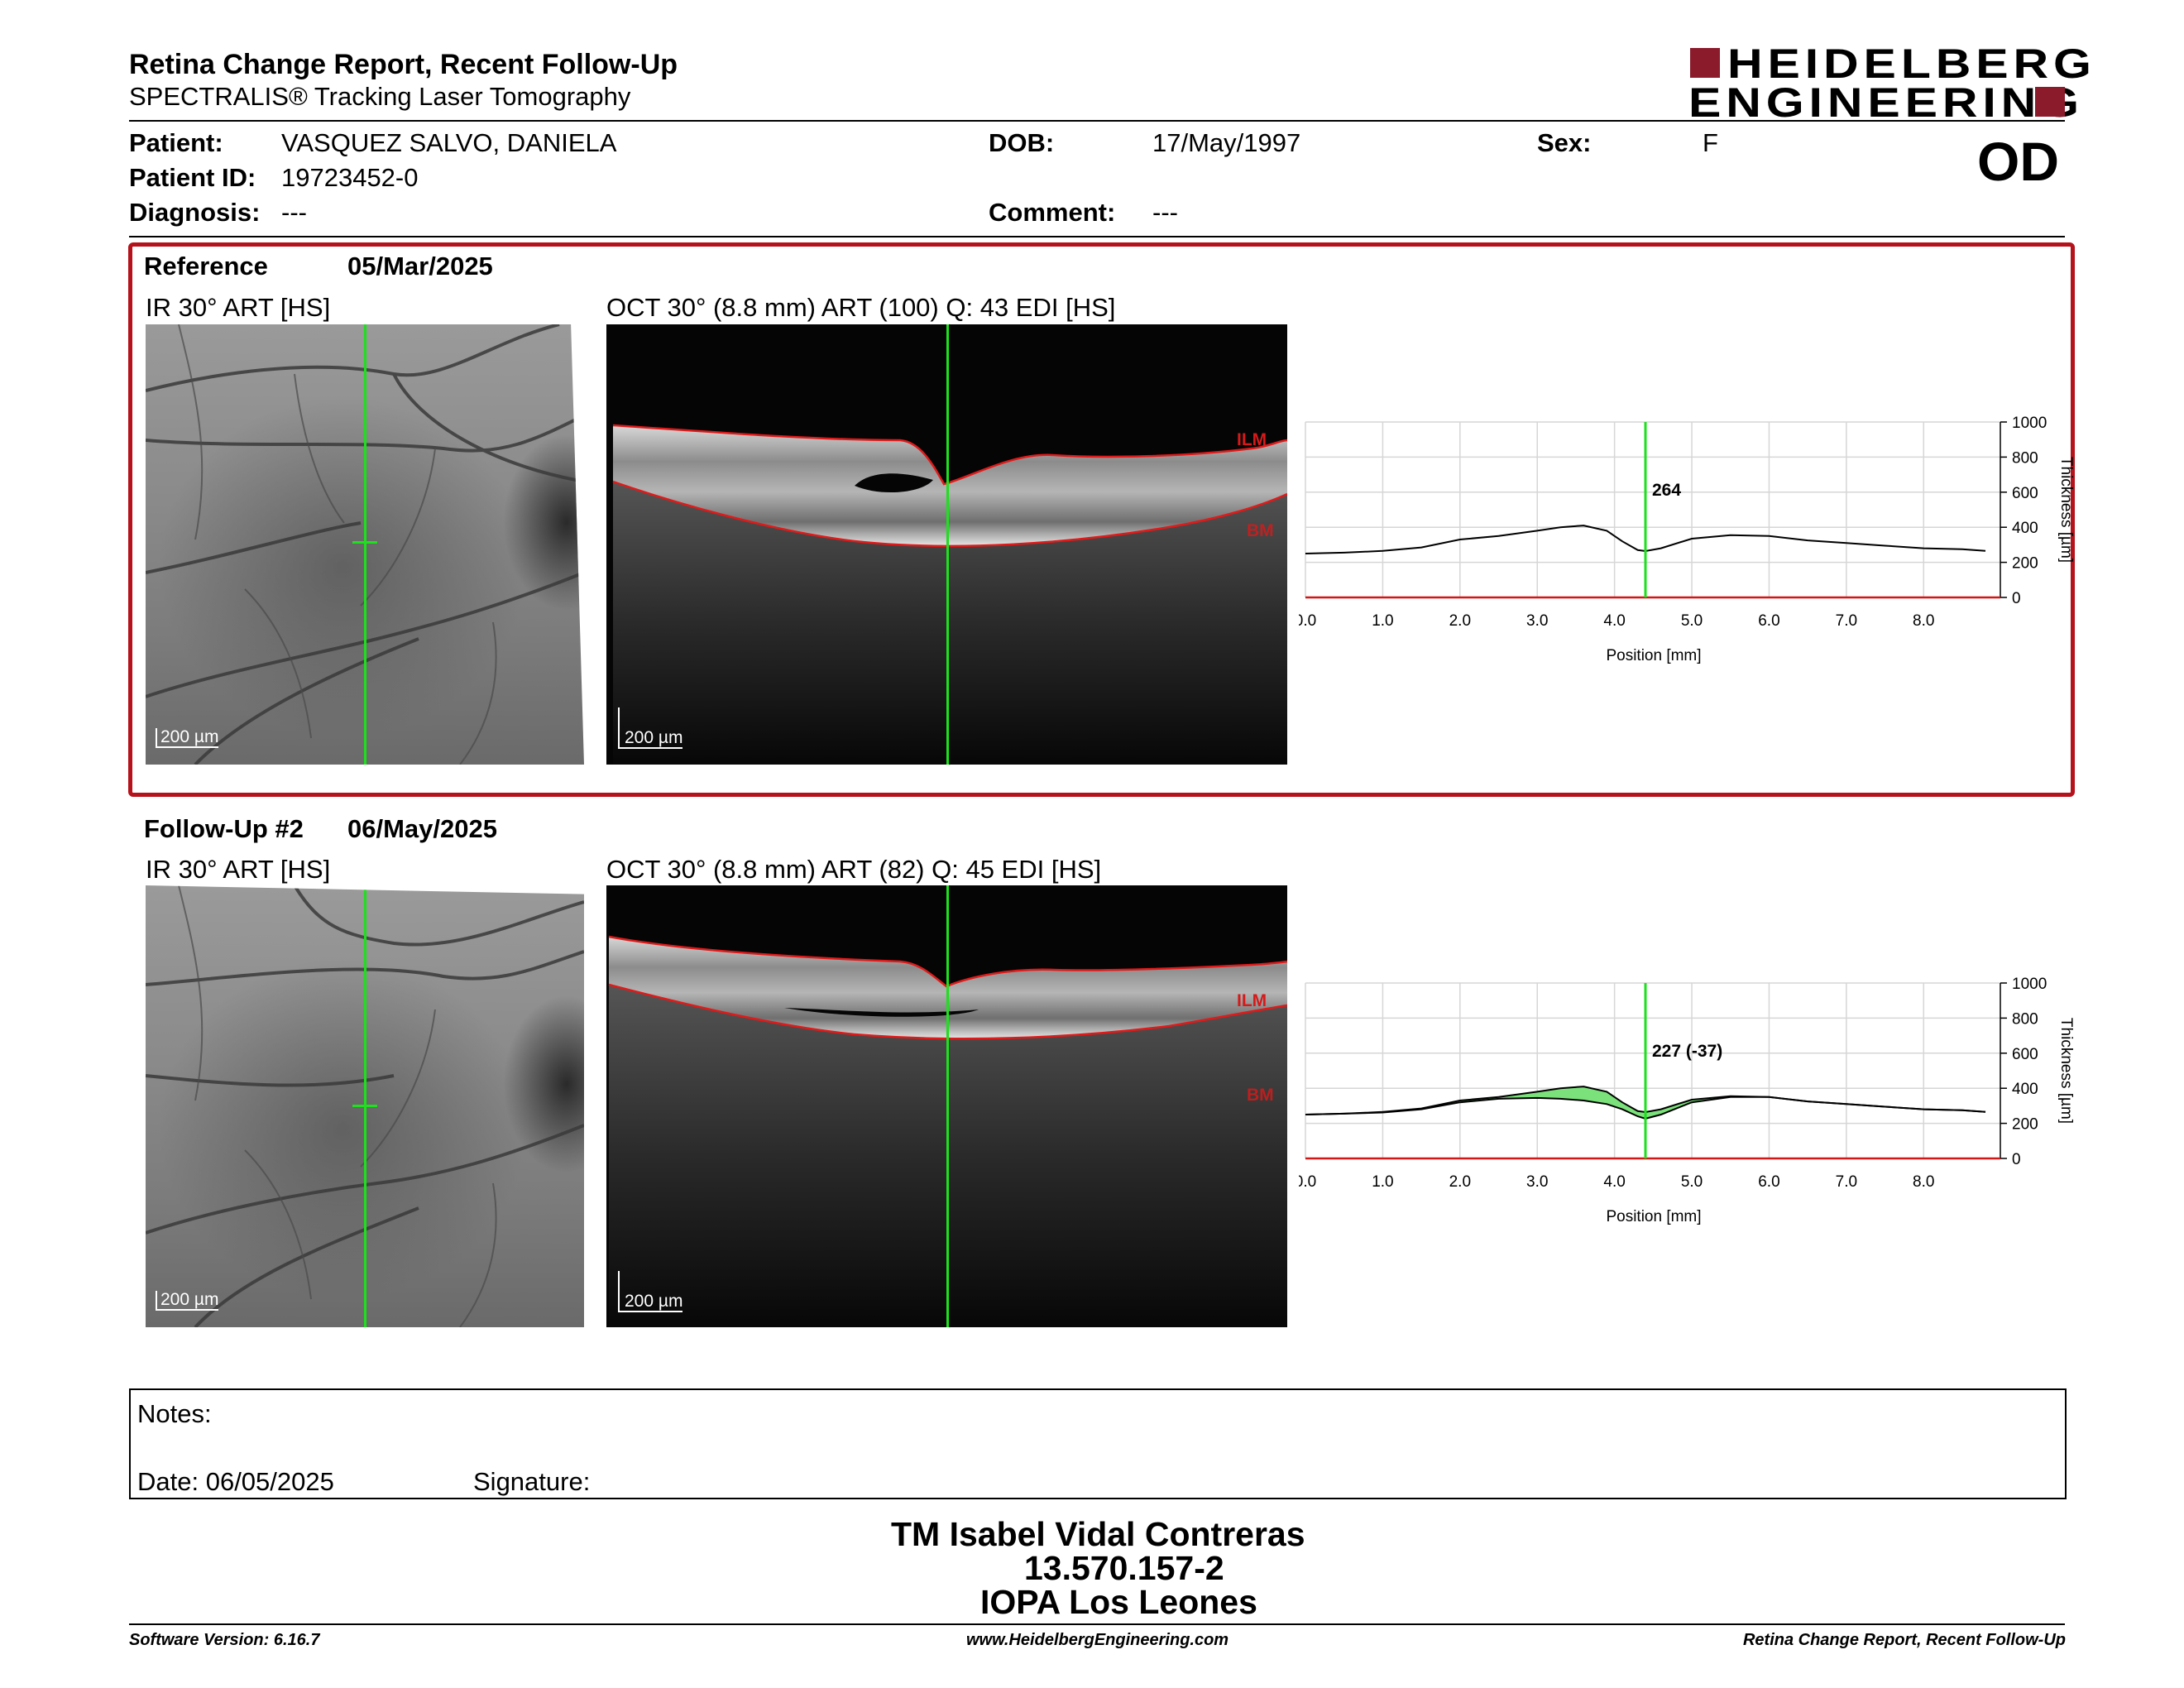  Describe the element at coordinates (235, 1481) in the screenshot. I see `notes-date: Date: 06/05/2025` at that location.